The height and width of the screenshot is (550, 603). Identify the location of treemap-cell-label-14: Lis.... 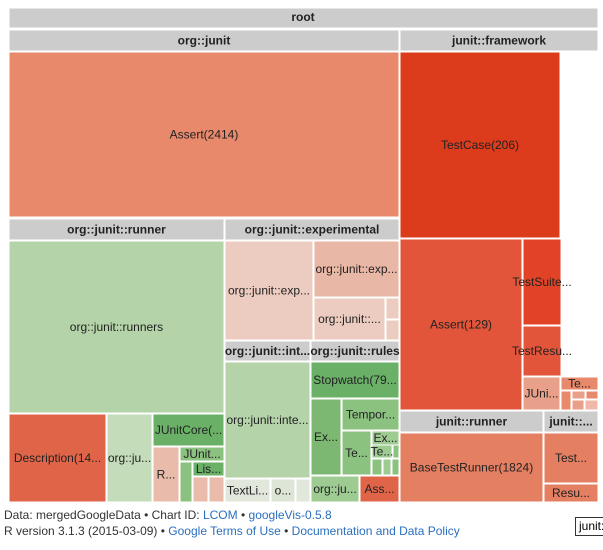
(208, 469).